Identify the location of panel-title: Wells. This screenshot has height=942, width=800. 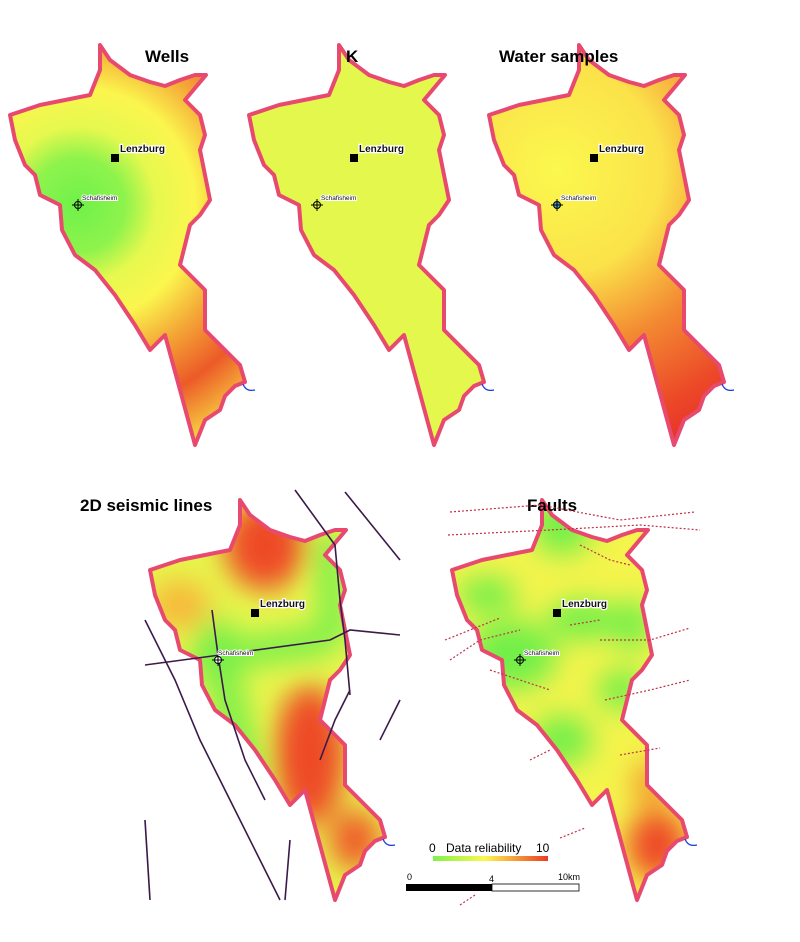
(167, 56).